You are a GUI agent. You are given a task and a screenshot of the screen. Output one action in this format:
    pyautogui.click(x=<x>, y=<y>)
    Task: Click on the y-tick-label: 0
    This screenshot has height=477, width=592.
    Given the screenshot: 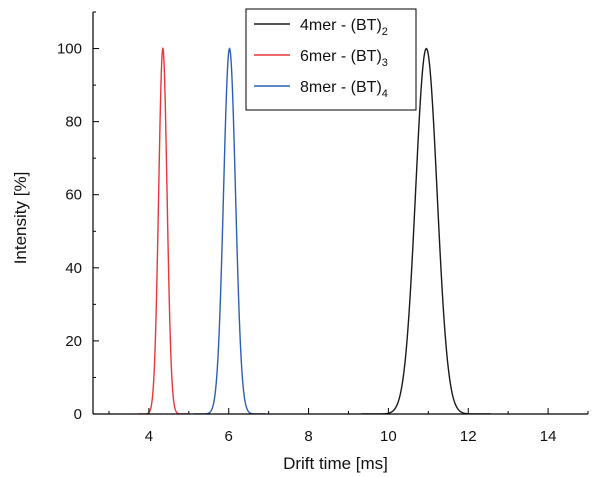 What is the action you would take?
    pyautogui.click(x=78, y=414)
    